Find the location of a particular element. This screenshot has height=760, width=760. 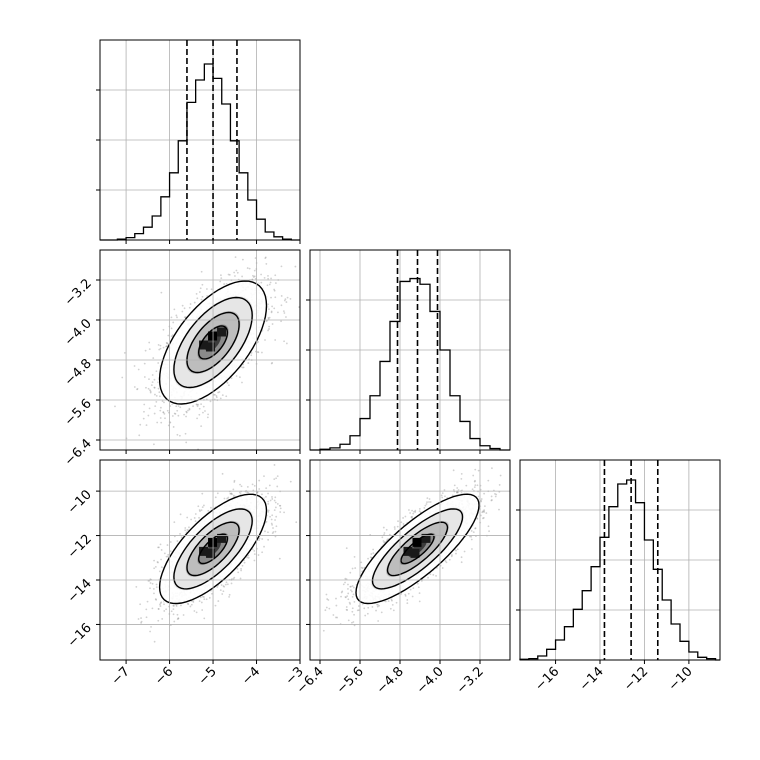

density-block is located at coordinates (211, 553).